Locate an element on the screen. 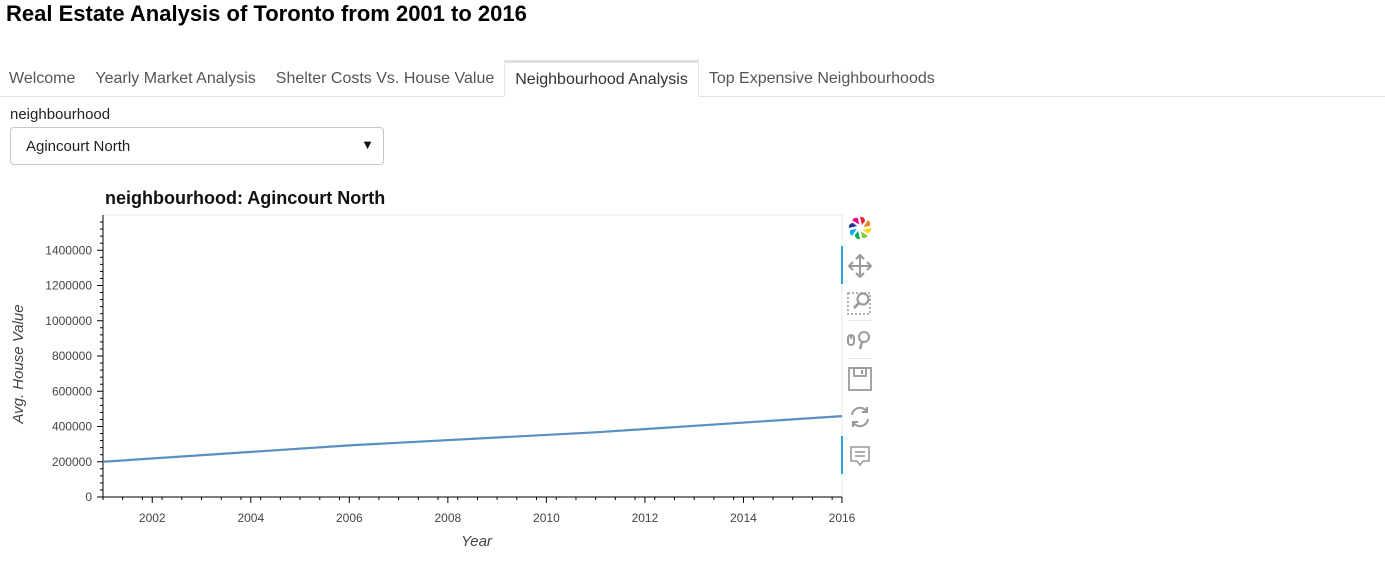 The height and width of the screenshot is (561, 1385). hover-icon is located at coordinates (860, 456).